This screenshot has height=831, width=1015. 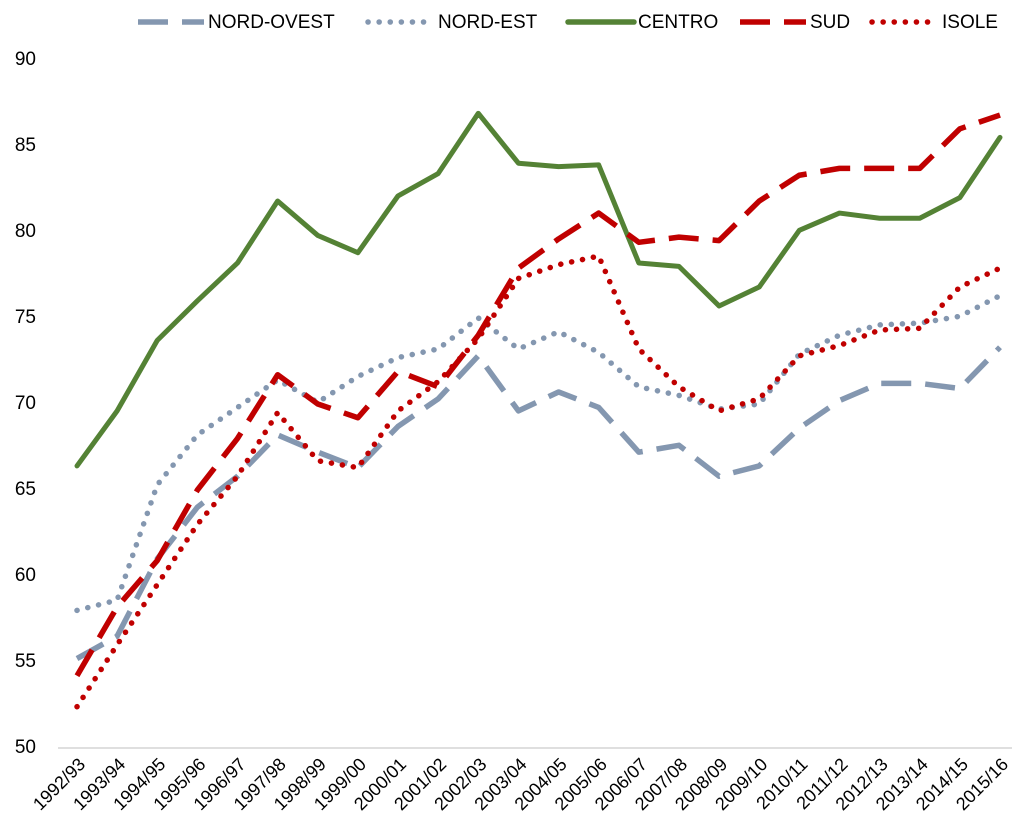 What do you see at coordinates (25, 575) in the screenshot?
I see `y-tick-label: 60` at bounding box center [25, 575].